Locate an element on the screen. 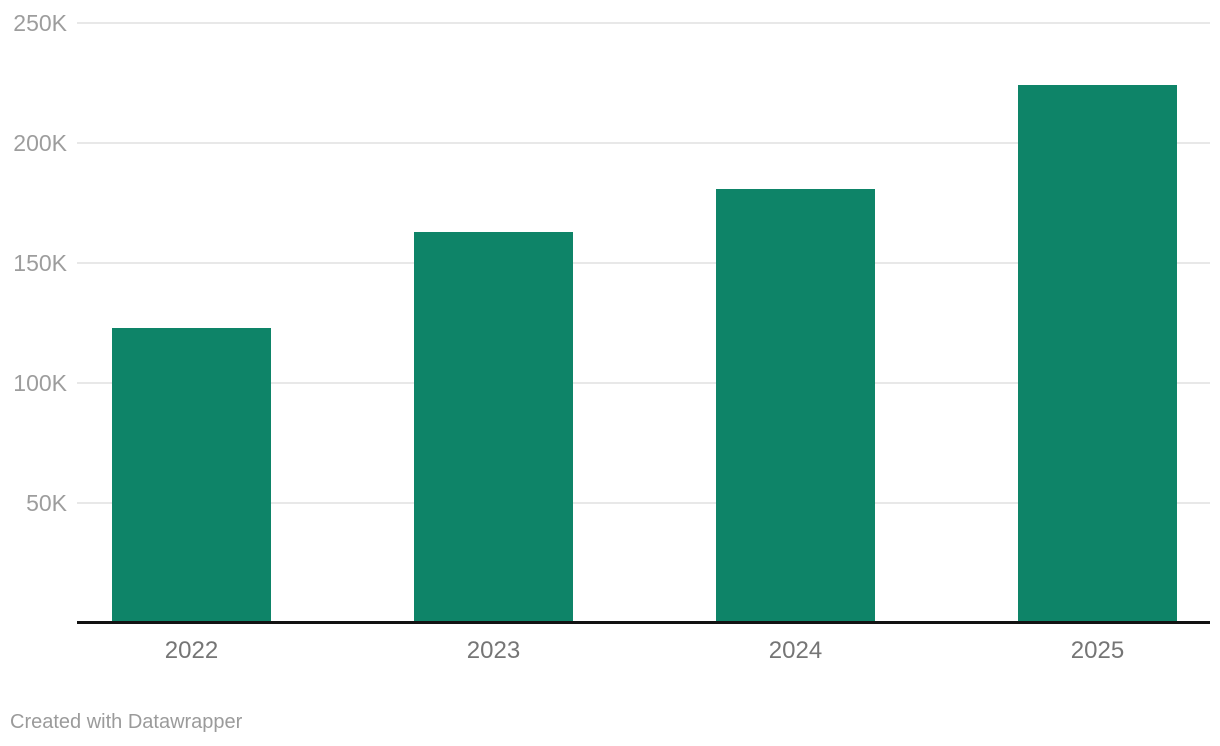 The width and height of the screenshot is (1220, 746). bar-2025 is located at coordinates (1097, 354).